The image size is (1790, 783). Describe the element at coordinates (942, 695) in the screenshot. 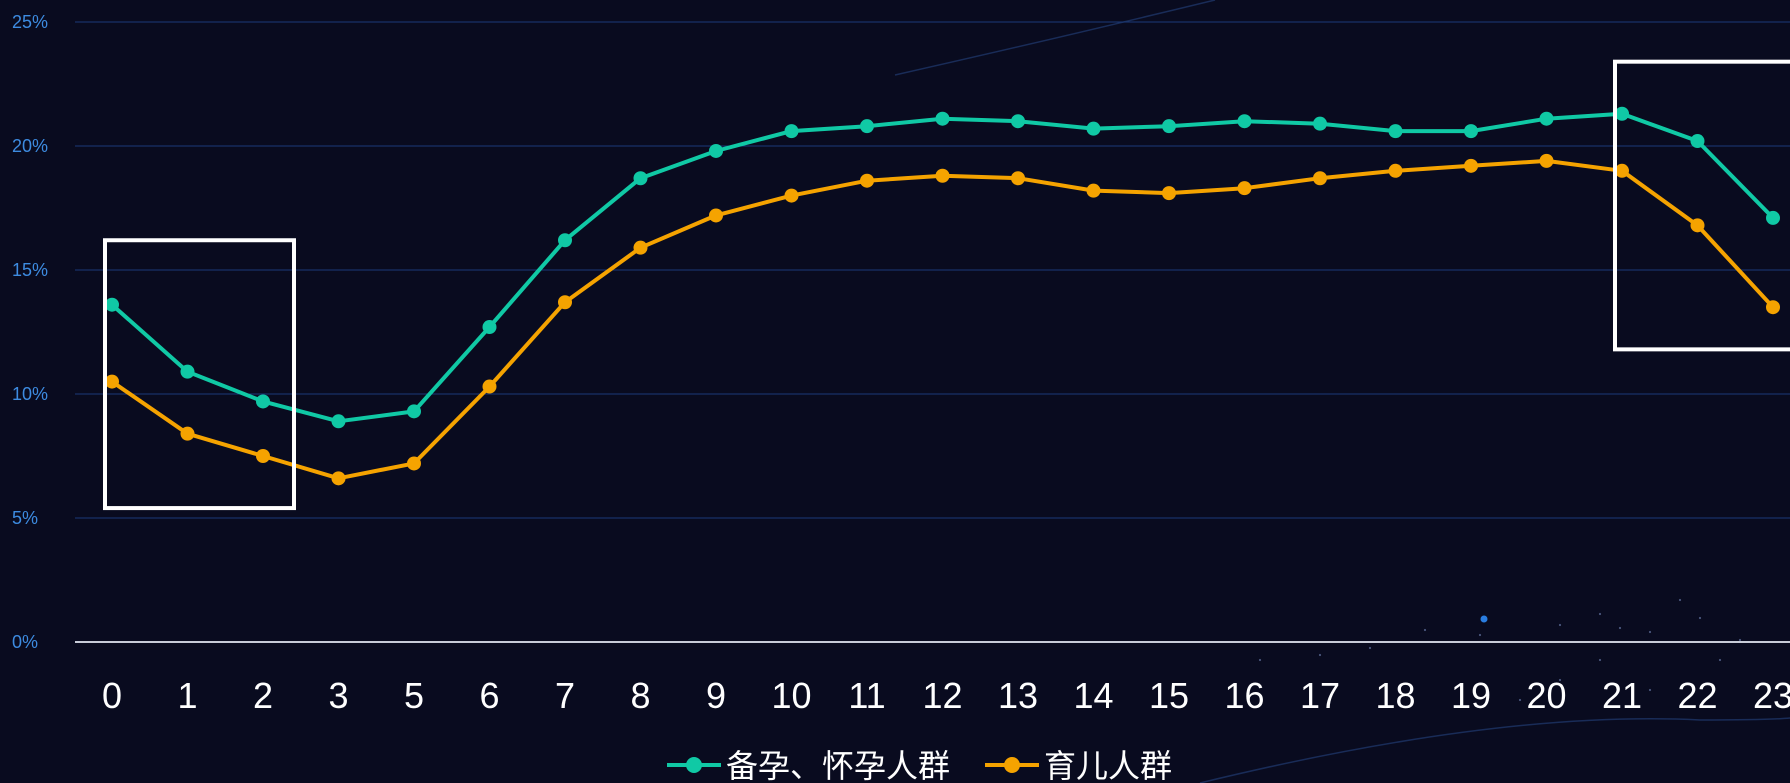

I see `x-tick-label: 12` at that location.